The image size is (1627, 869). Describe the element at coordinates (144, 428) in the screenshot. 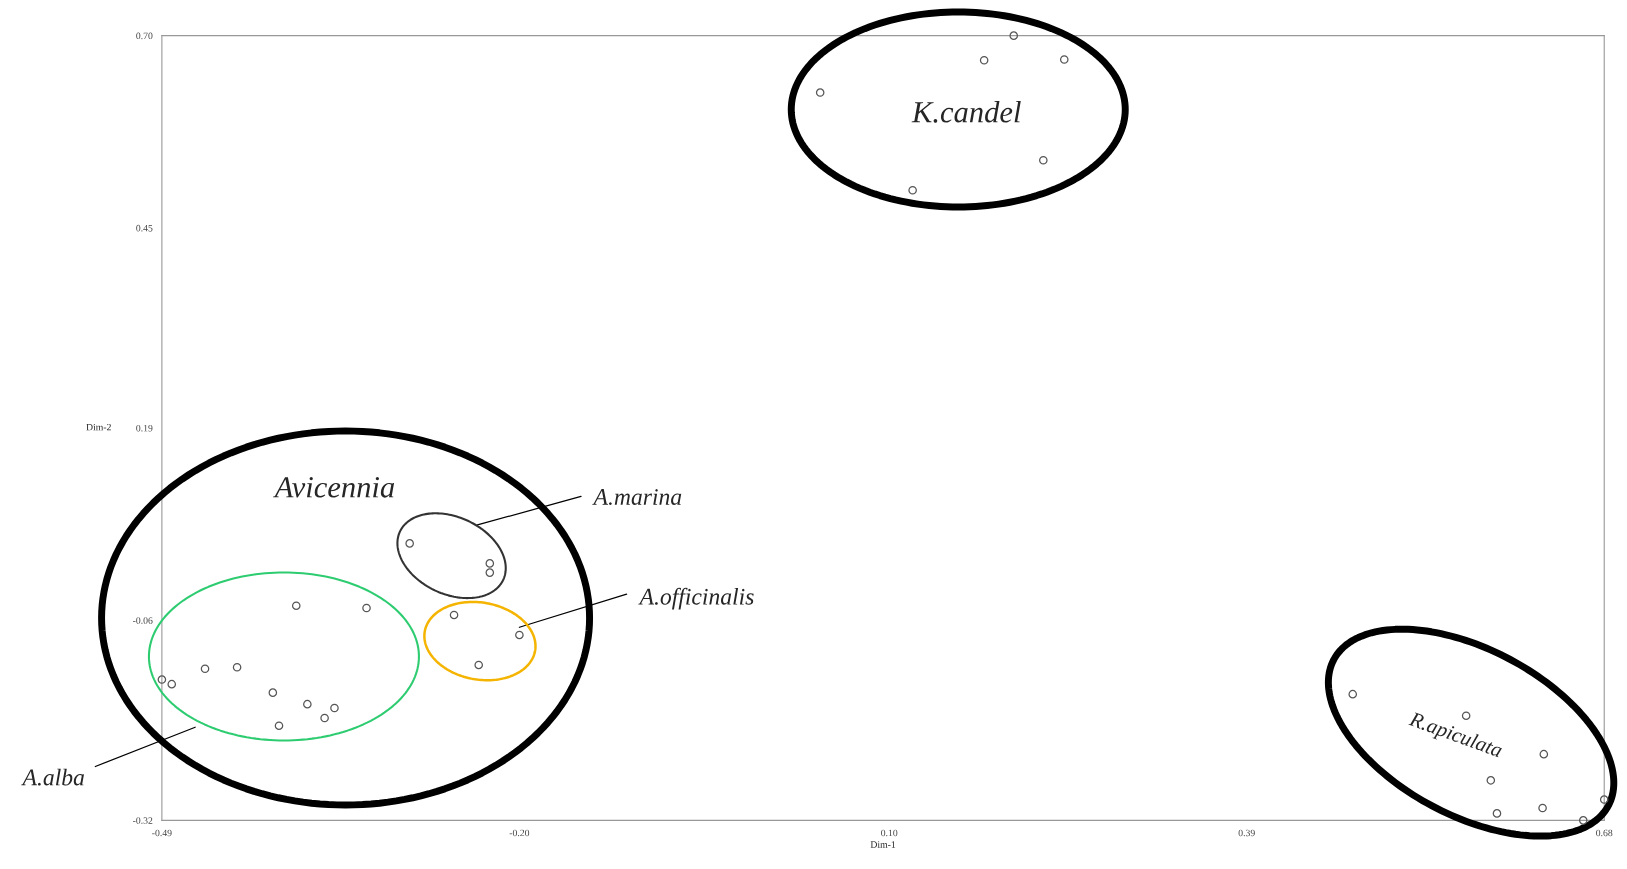

I see `y-tick-label: 0.19` at that location.